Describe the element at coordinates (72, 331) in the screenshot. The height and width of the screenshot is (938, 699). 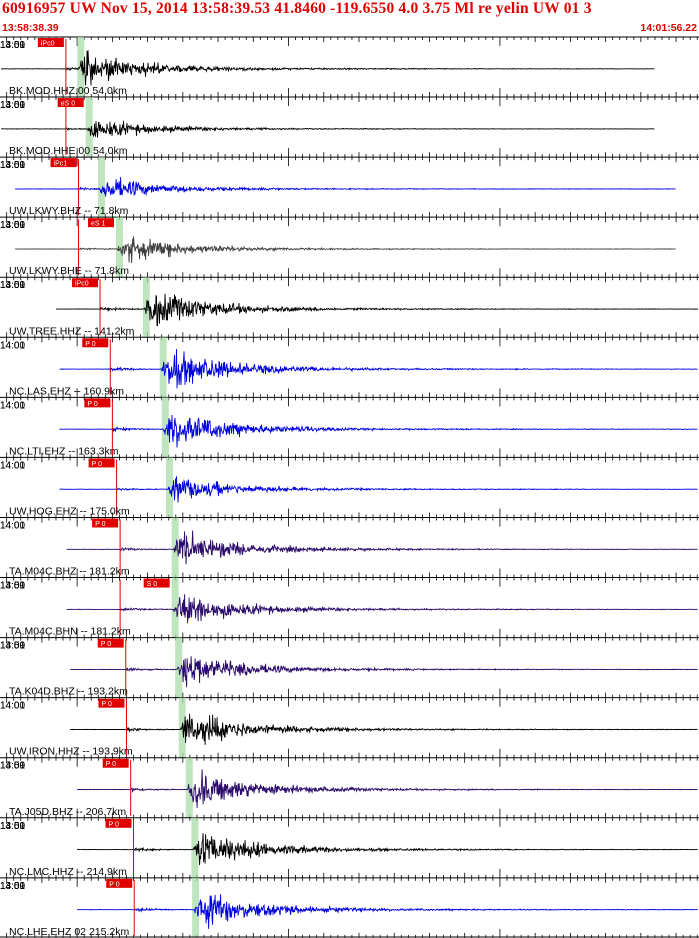
I see `station-label: UW.TREE.HHZ -- 141.2km` at that location.